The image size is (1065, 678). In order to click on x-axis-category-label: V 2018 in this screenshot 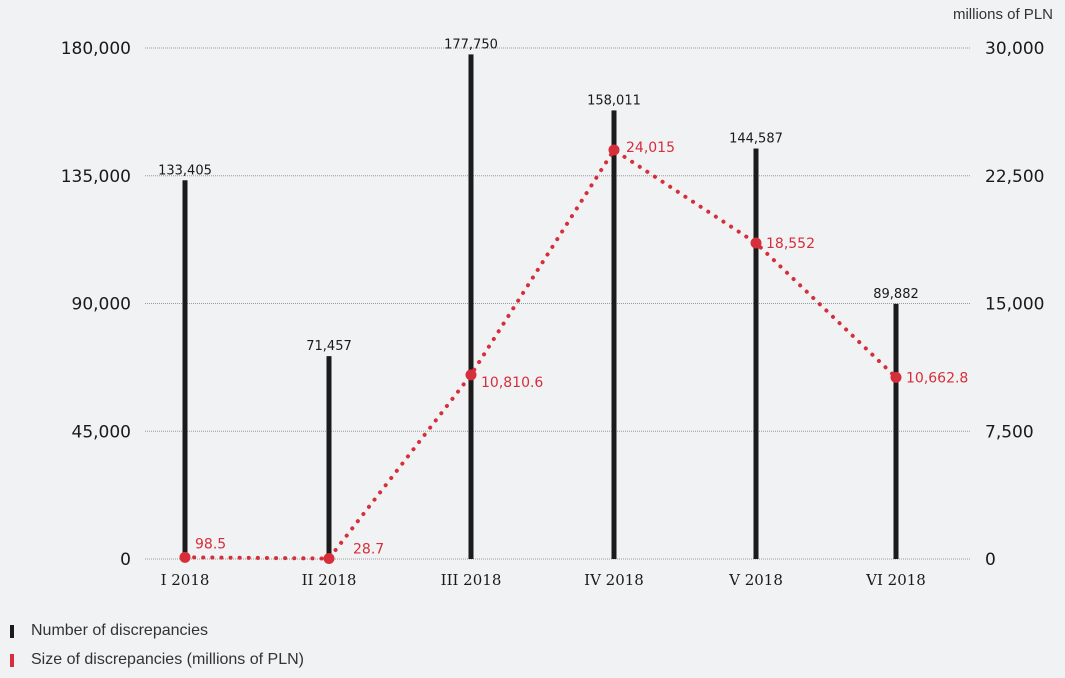, I will do `click(755, 580)`.